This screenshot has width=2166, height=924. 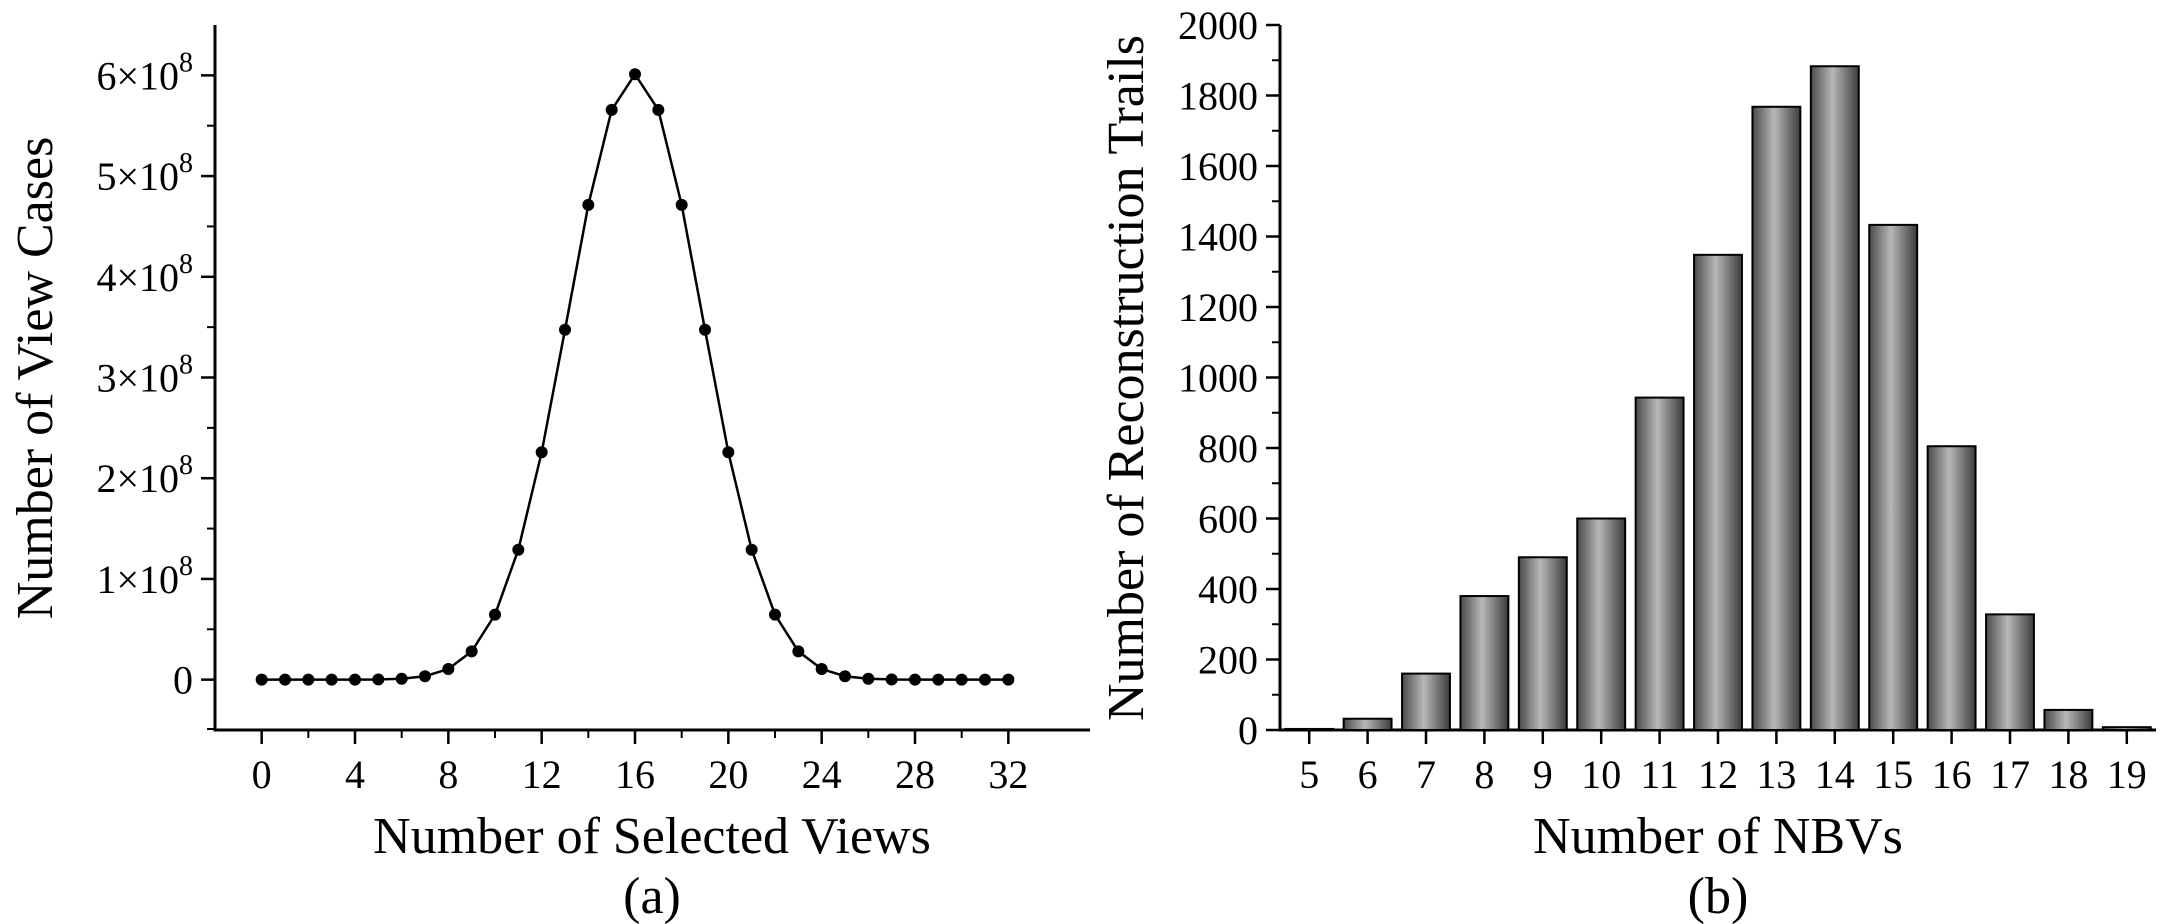 I want to click on chart-a-y-tick-label: 2×10⁸, so click(x=144, y=475).